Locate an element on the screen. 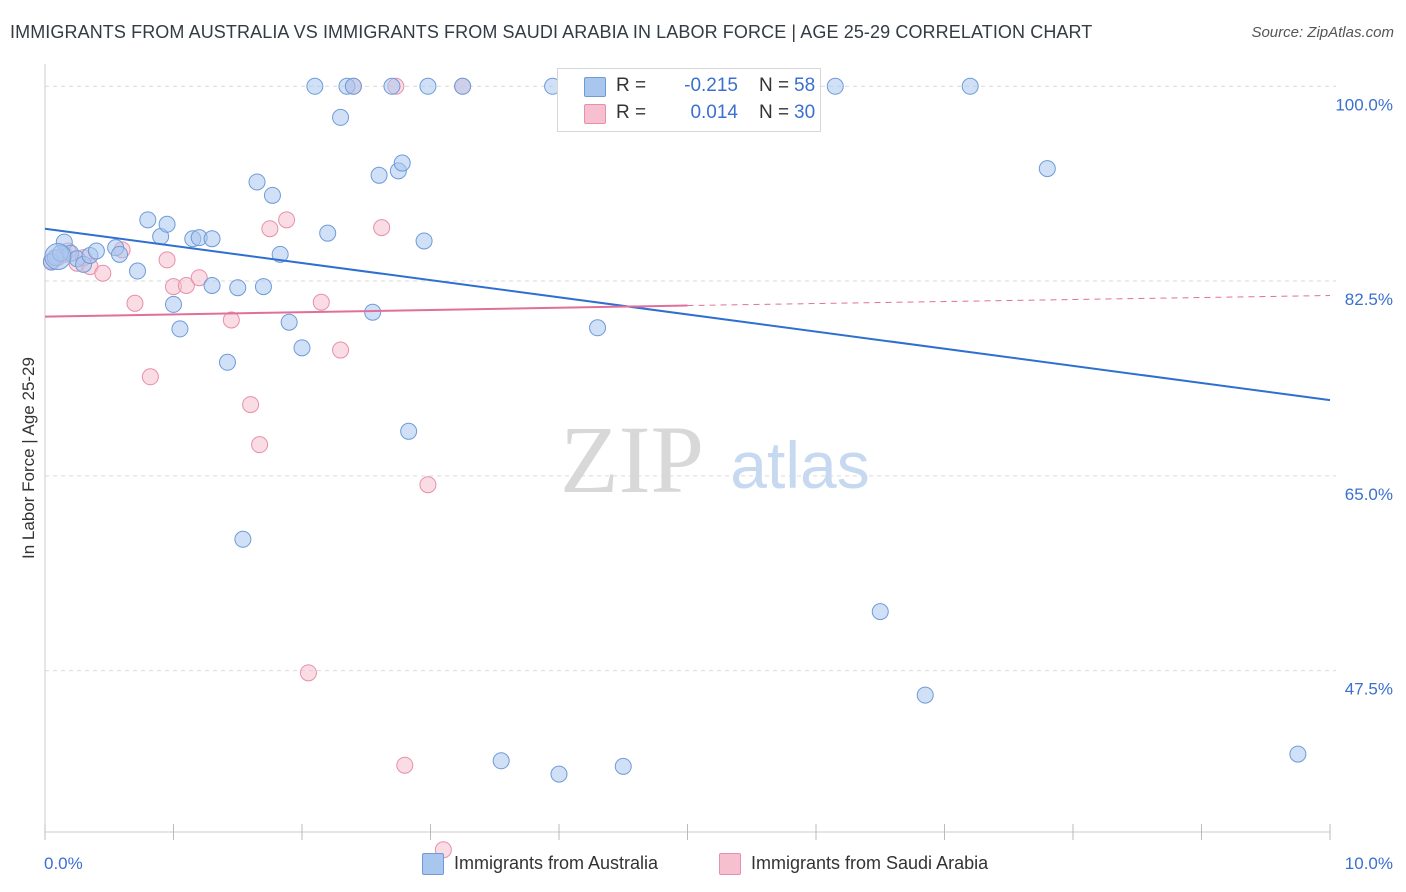 The width and height of the screenshot is (1406, 892). legend-label: Immigrants from Australia is located at coordinates (556, 863).